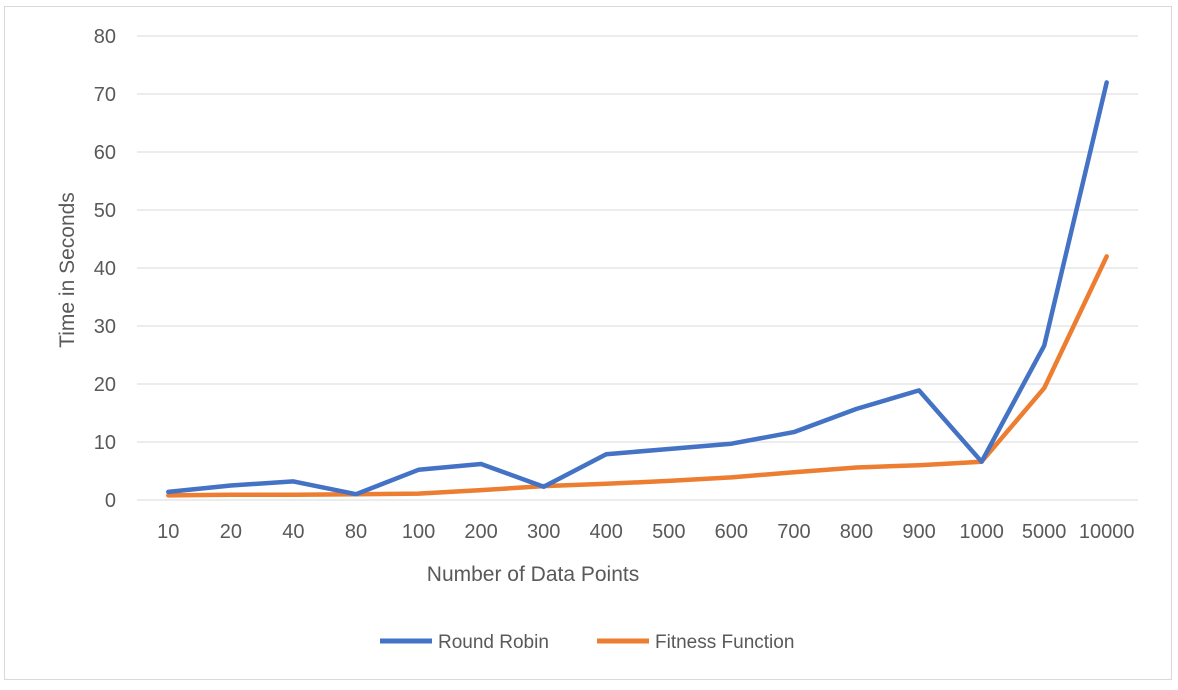 This screenshot has width=1178, height=690. Describe the element at coordinates (1044, 532) in the screenshot. I see `x-tick-label: 5000` at that location.